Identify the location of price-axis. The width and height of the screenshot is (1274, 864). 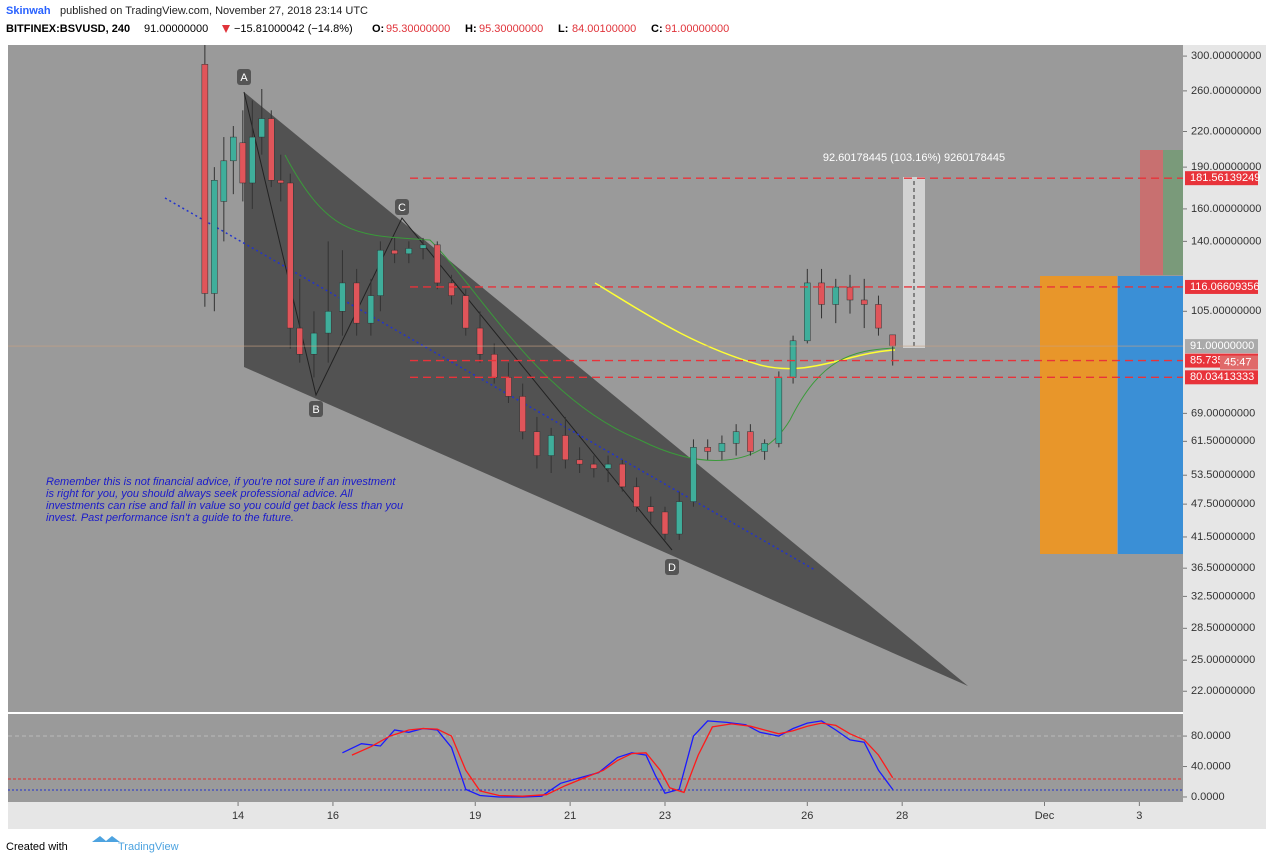
(1224, 423).